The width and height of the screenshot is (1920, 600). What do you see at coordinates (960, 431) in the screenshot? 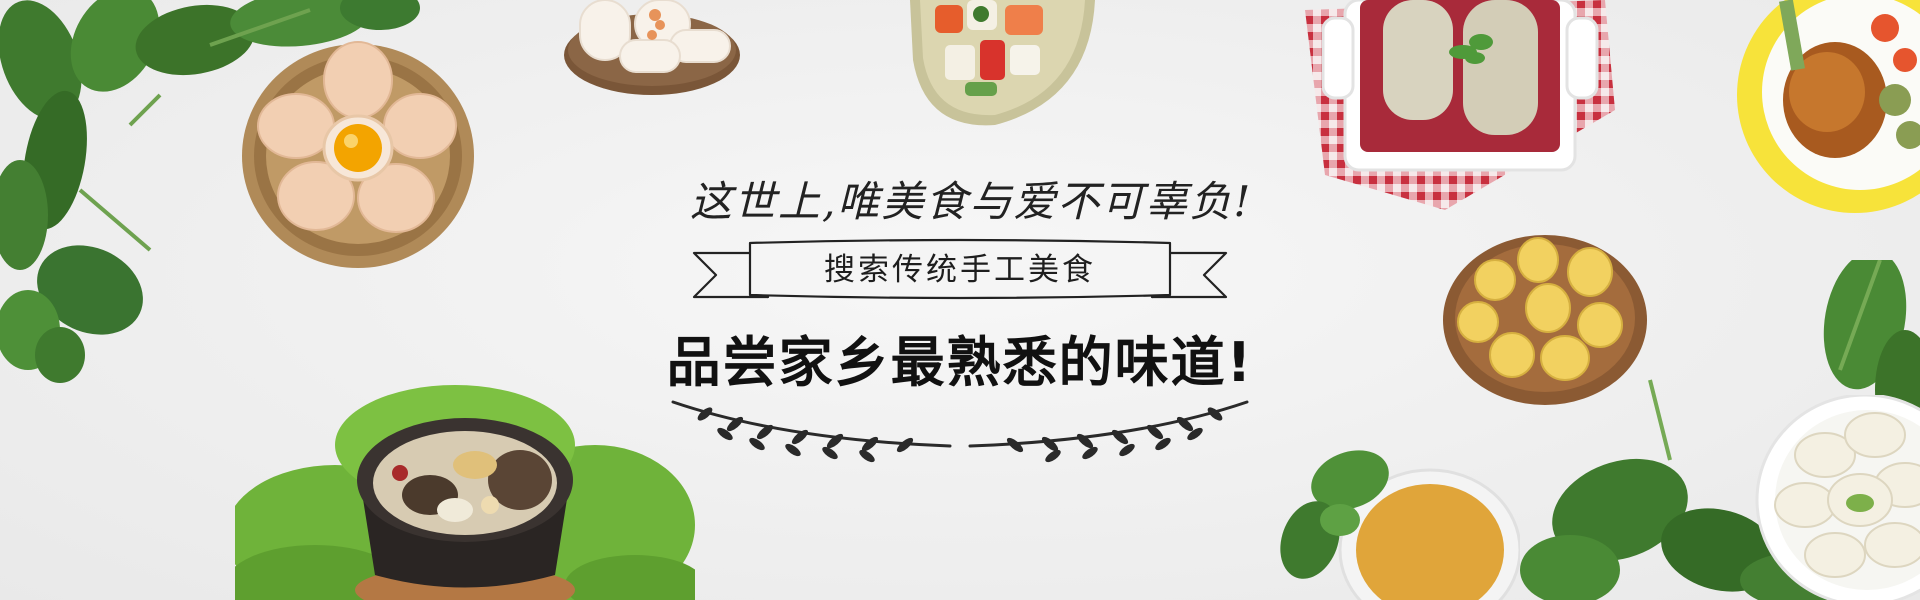
I see `laurel-divider-icon` at bounding box center [960, 431].